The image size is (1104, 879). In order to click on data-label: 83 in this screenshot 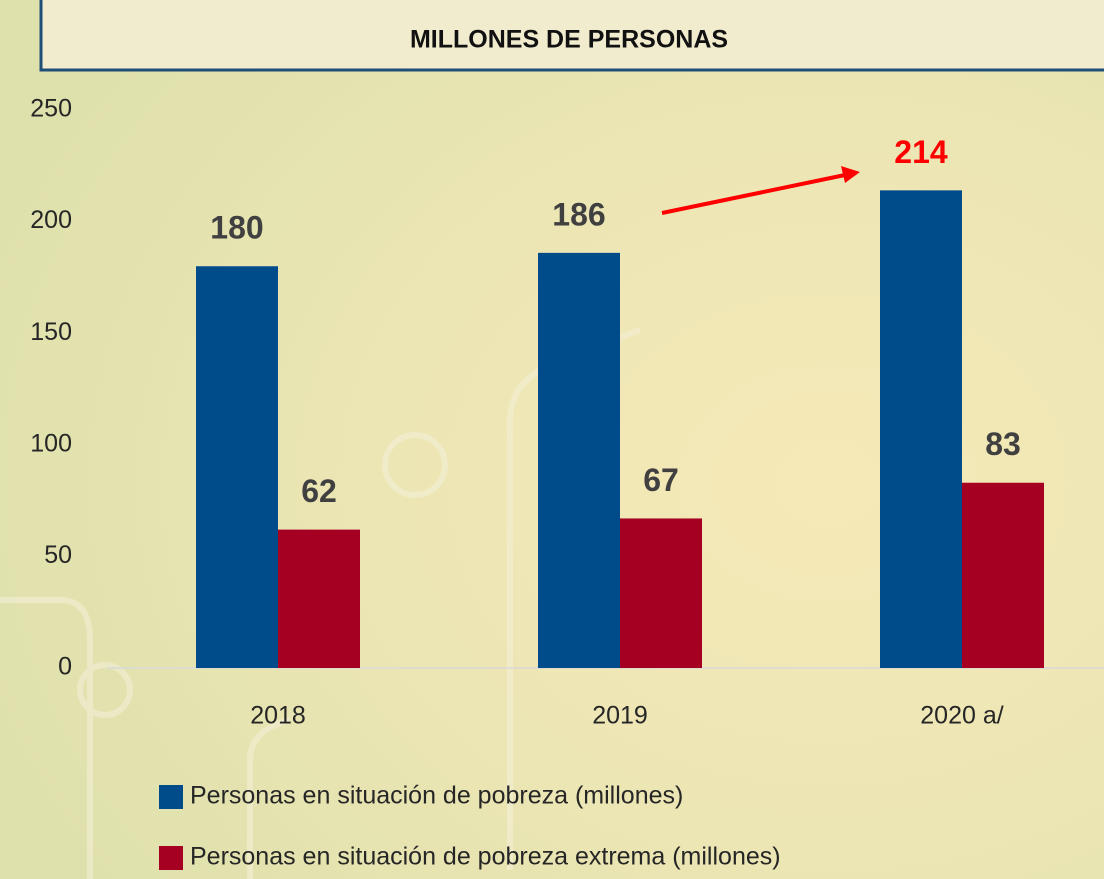, I will do `click(1003, 444)`.